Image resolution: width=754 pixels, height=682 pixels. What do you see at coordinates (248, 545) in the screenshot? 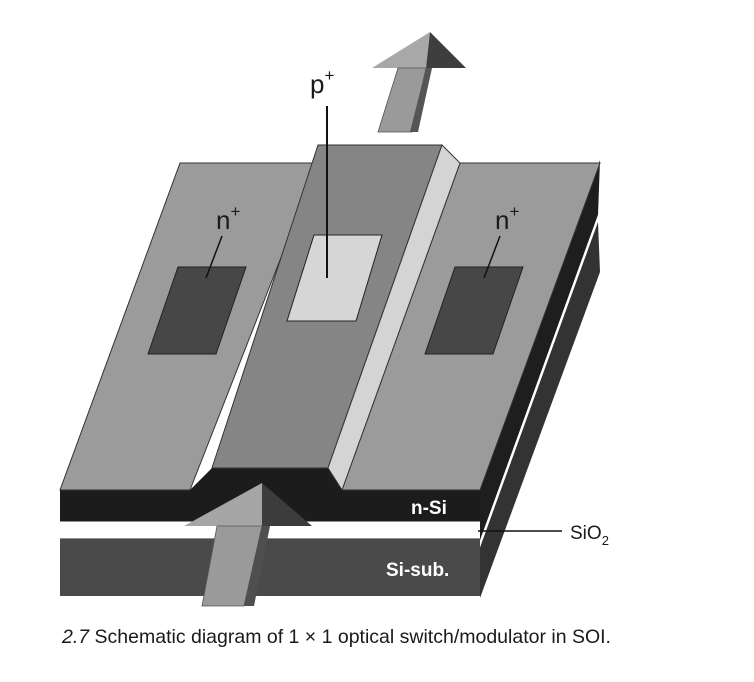
I see `input-arrow-icon` at bounding box center [248, 545].